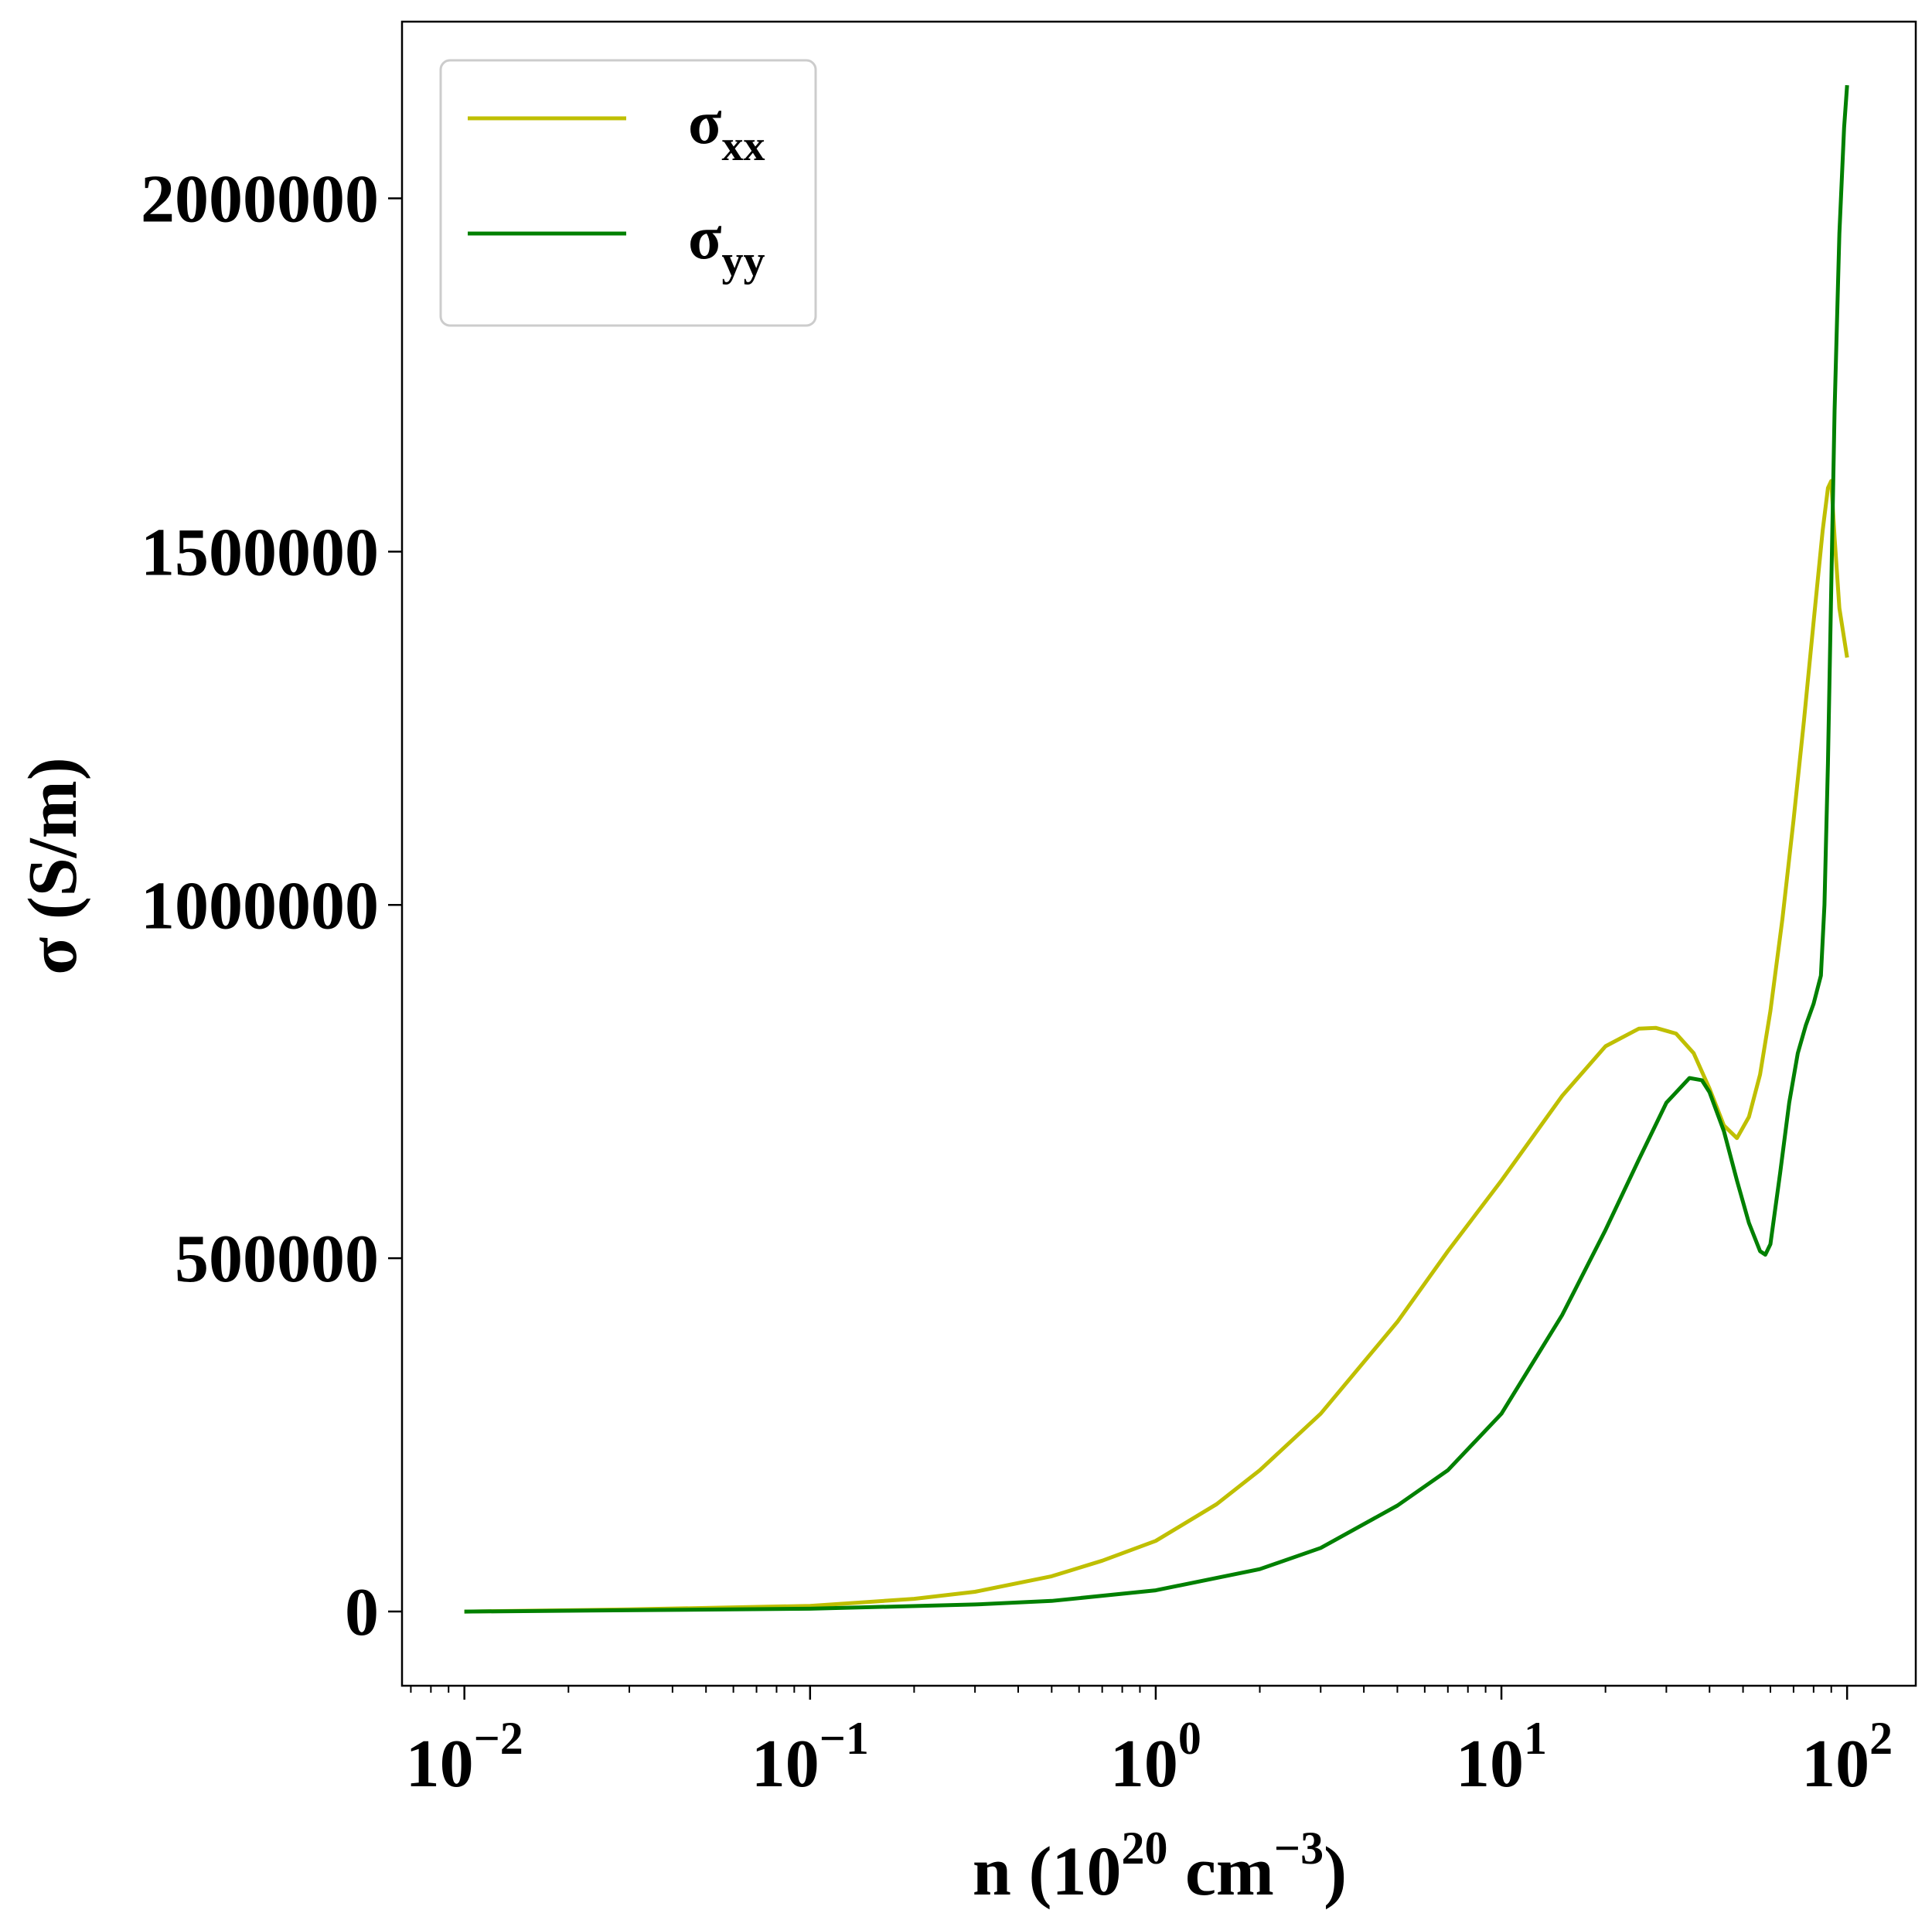  I want to click on x-tick-label-3: 10¹, so click(1501, 1757).